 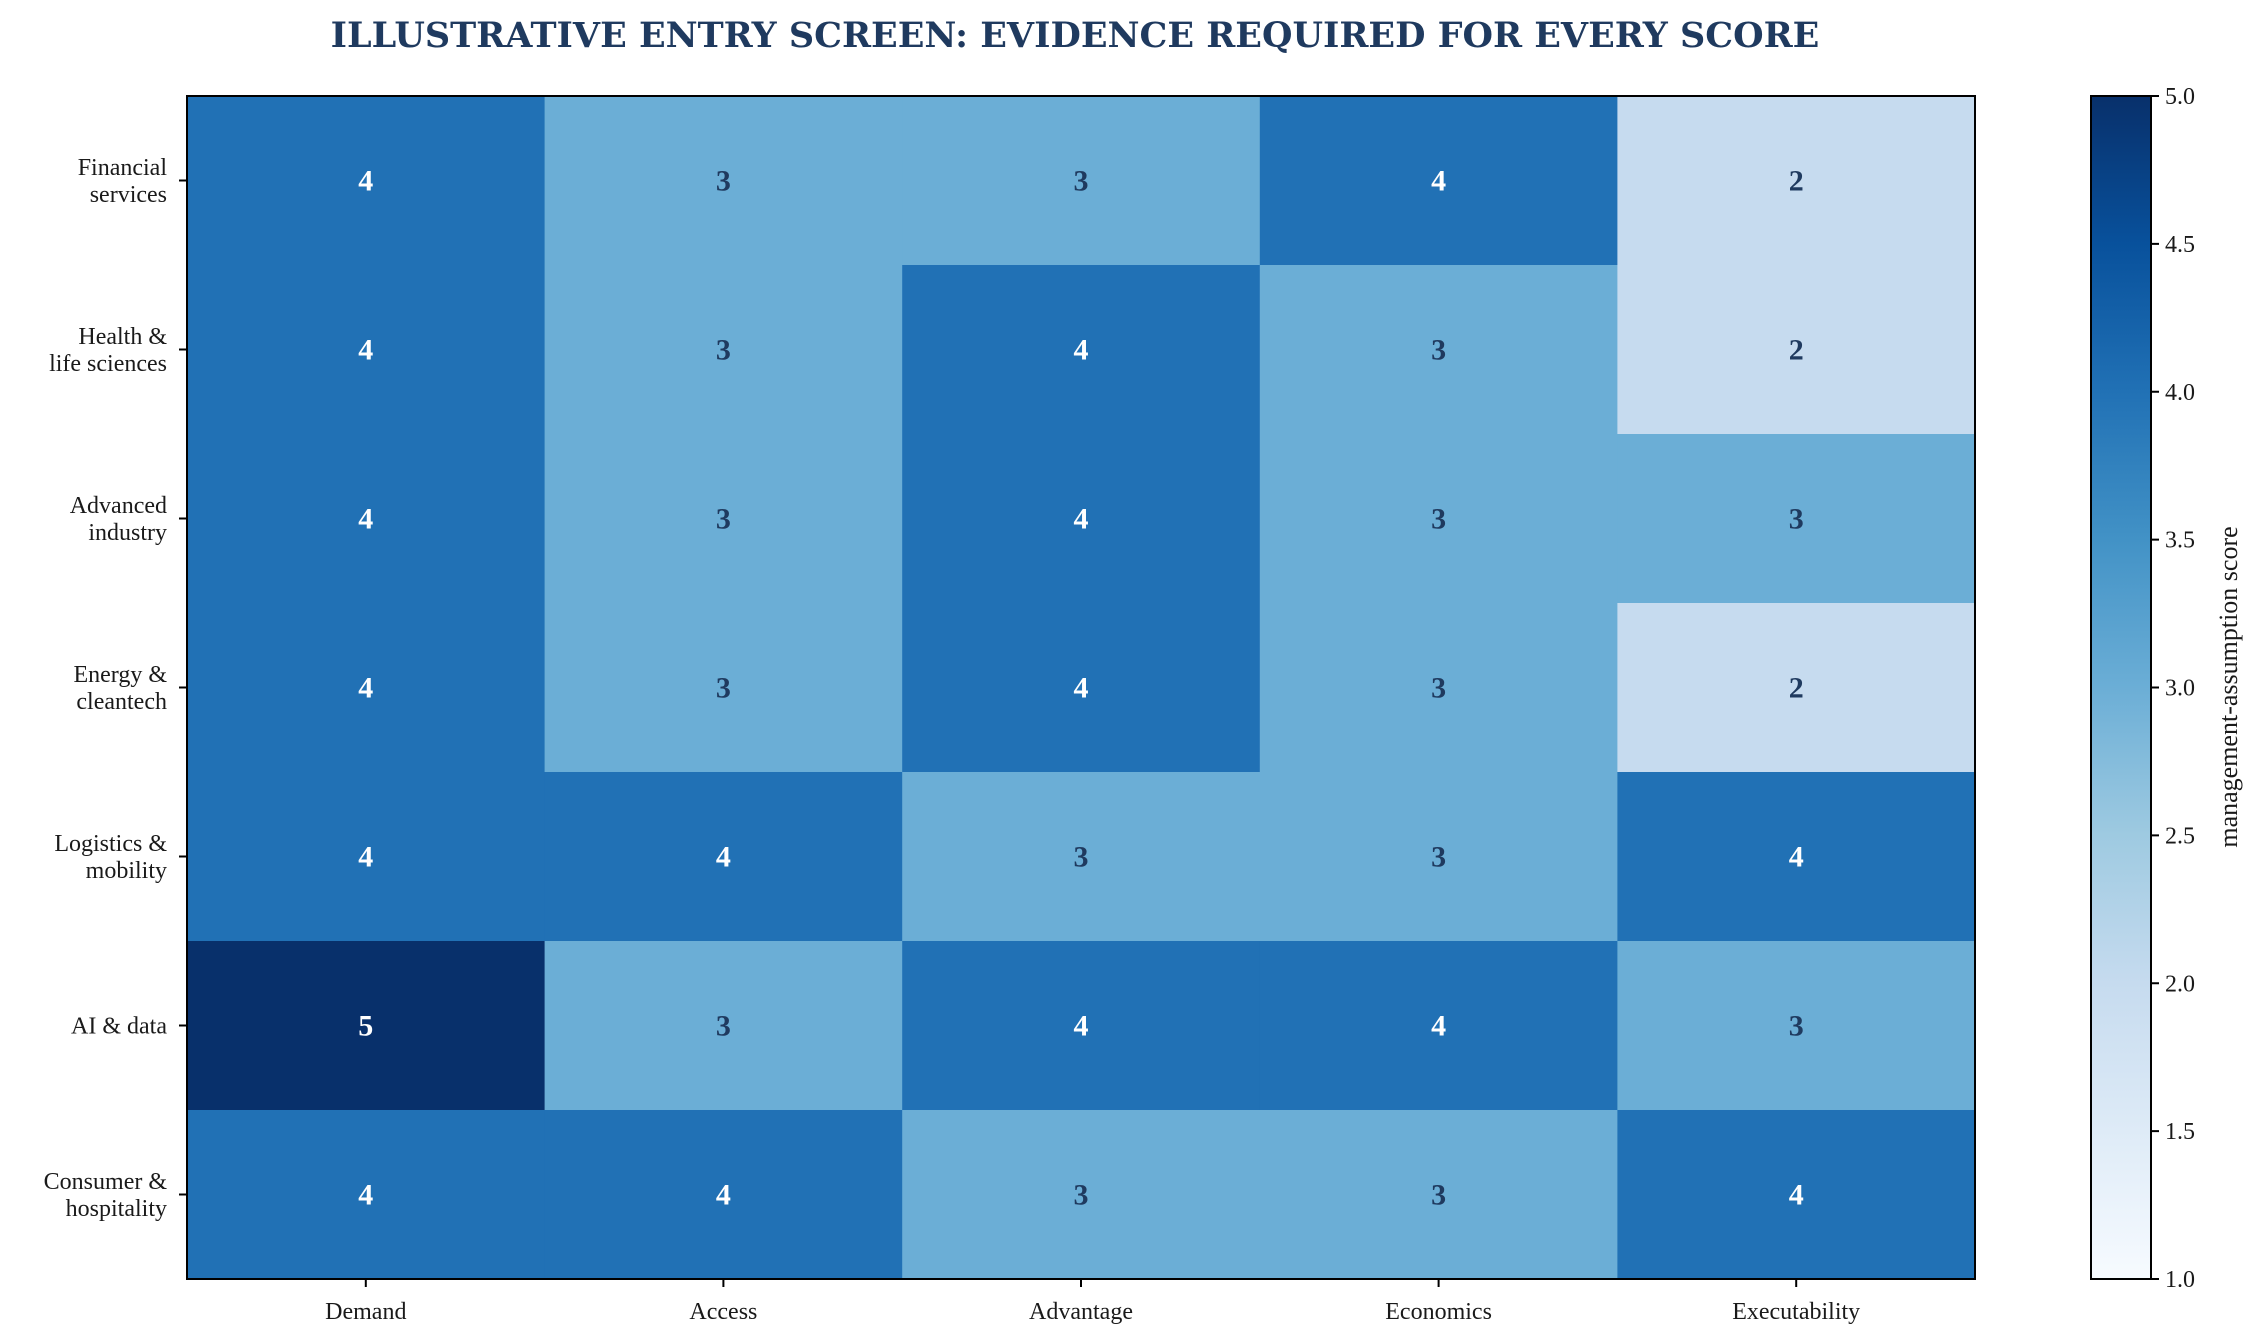 What do you see at coordinates (2180, 689) in the screenshot?
I see `colorbar-tick-label: 3.0` at bounding box center [2180, 689].